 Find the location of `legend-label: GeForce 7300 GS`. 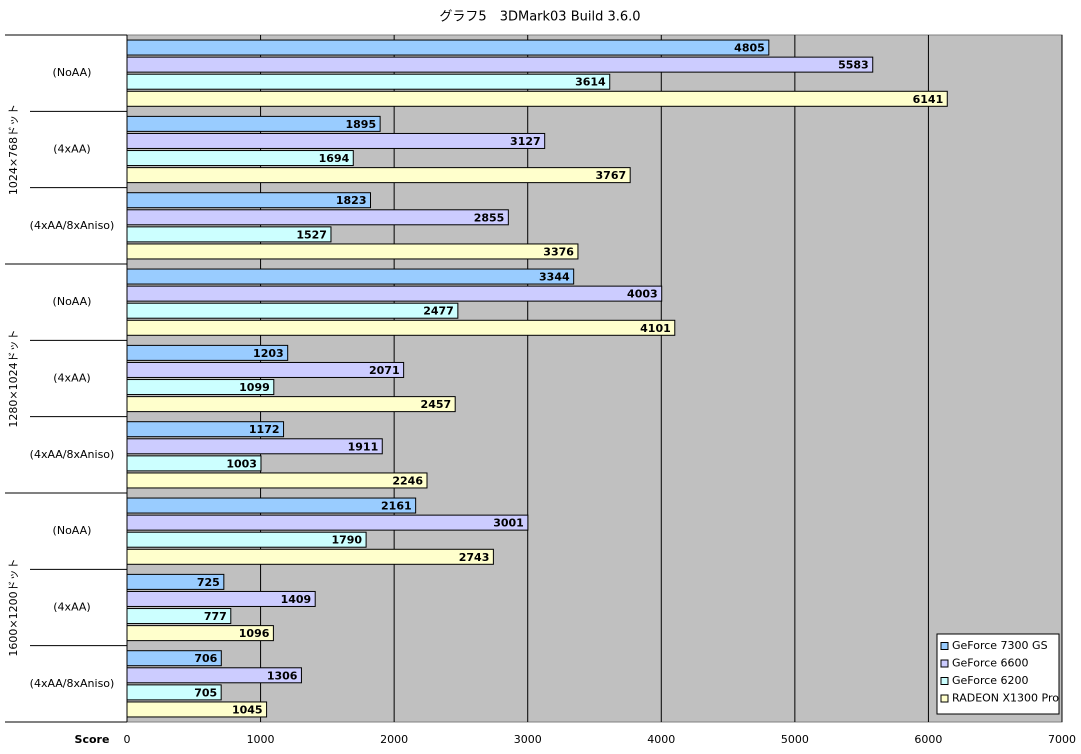

legend-label: GeForce 7300 GS is located at coordinates (1000, 645).